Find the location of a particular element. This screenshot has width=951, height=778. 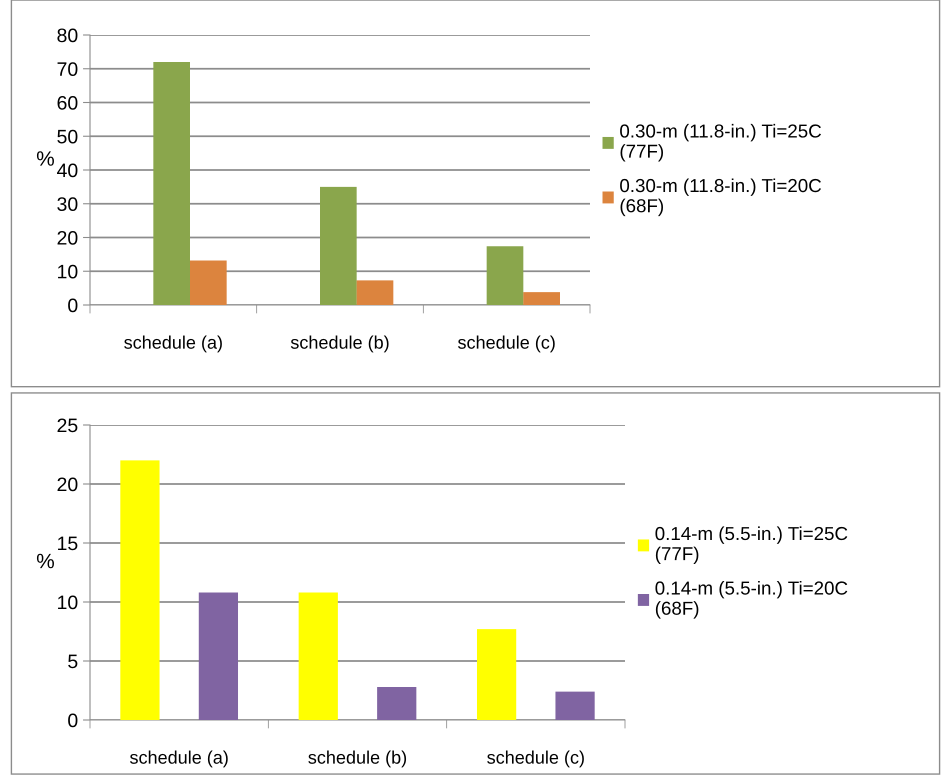

legend-label: 0.30-m (11.8-in.) Ti=20C (68F) is located at coordinates (721, 197).